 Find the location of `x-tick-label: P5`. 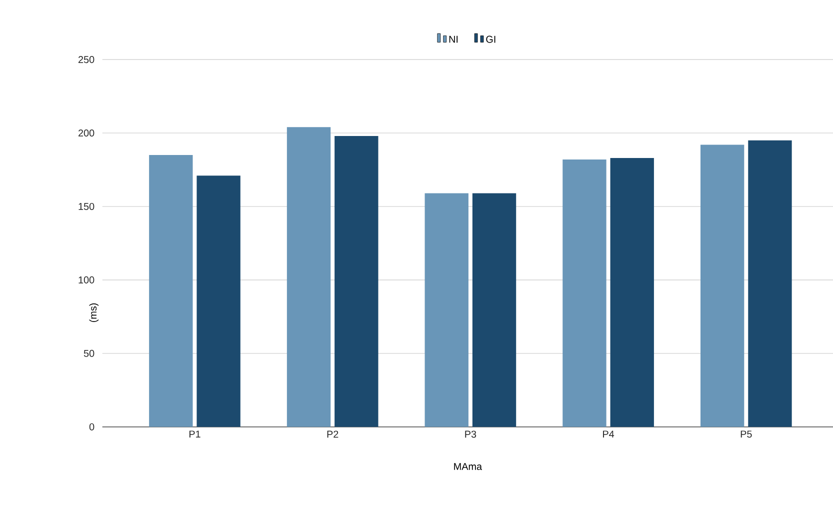

x-tick-label: P5 is located at coordinates (746, 434).